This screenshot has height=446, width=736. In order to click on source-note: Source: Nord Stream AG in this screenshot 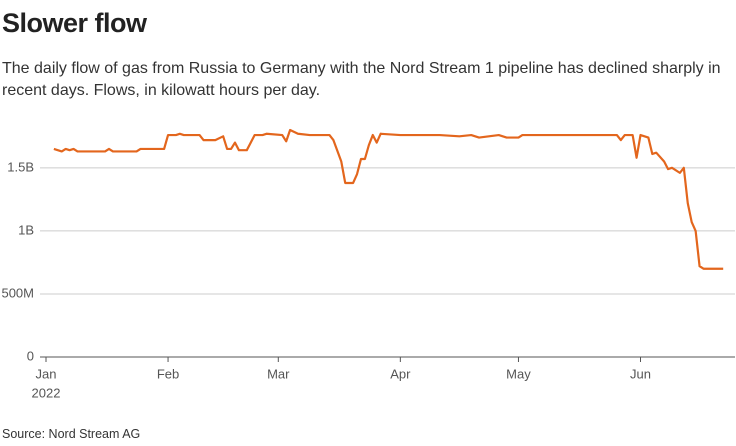, I will do `click(71, 434)`.